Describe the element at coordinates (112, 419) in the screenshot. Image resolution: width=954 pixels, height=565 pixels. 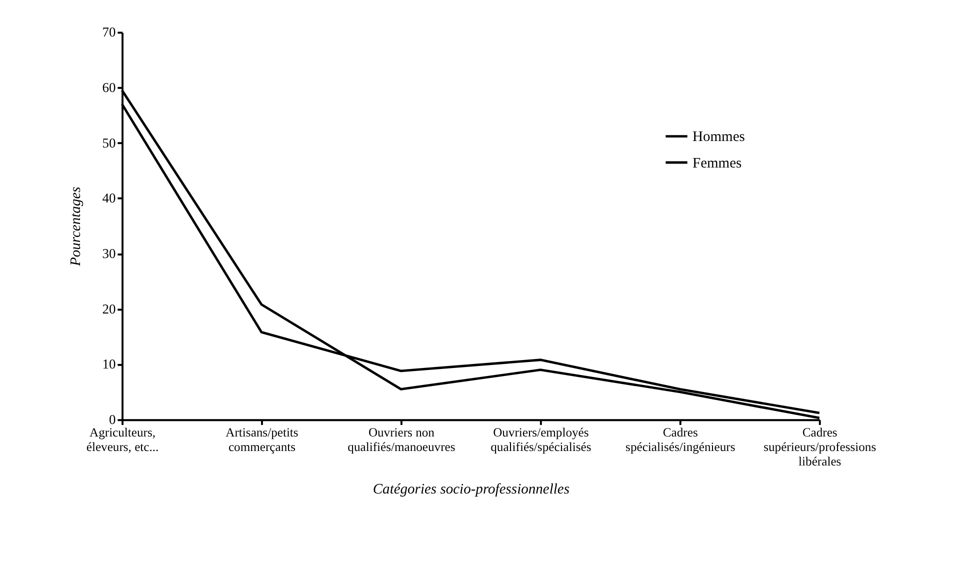
I see `y-tick-label: 0` at that location.